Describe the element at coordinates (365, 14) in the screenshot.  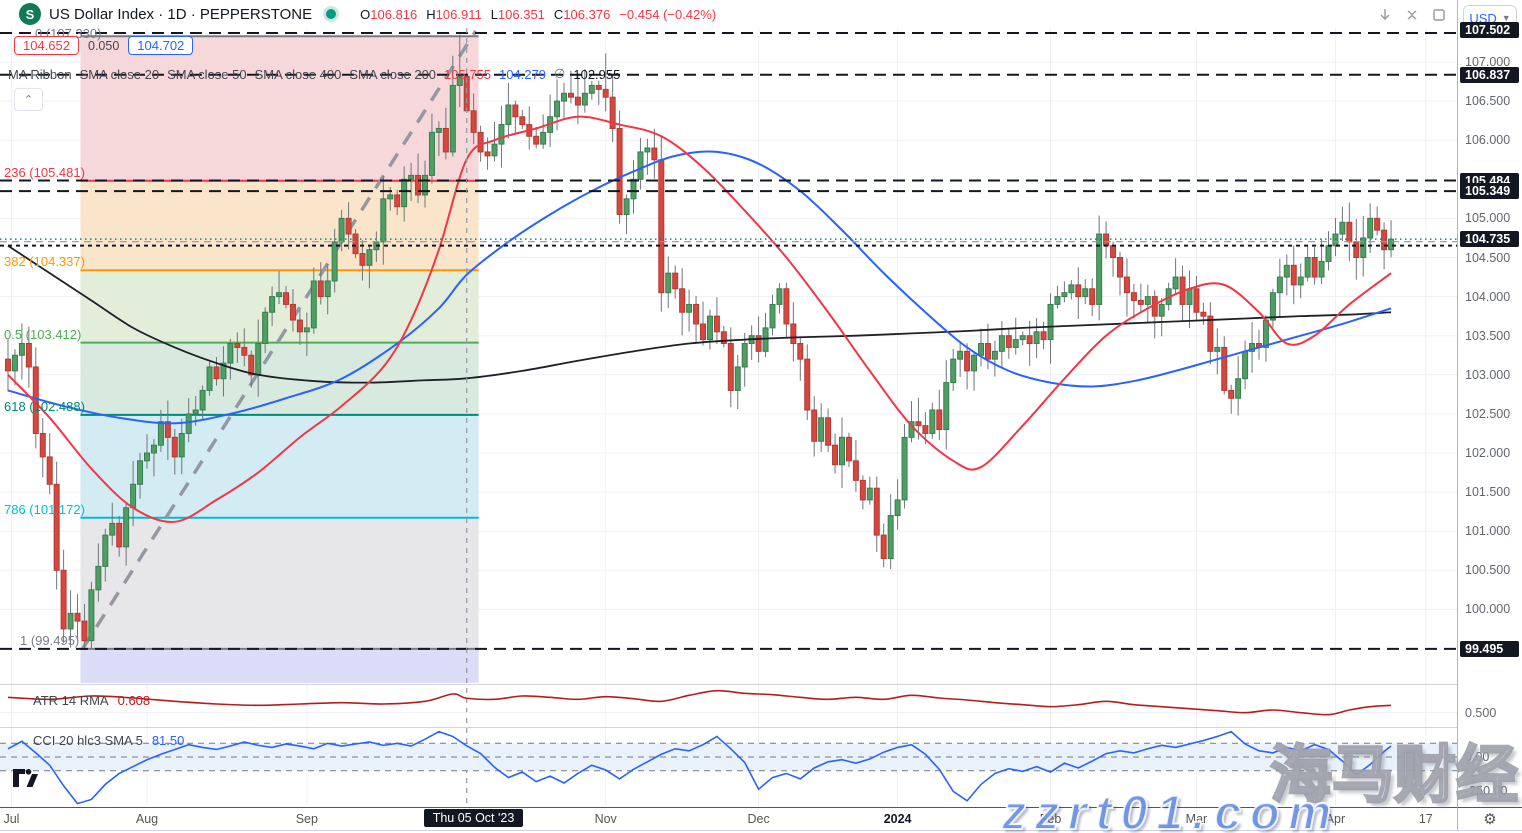
I see `open-label: O` at that location.